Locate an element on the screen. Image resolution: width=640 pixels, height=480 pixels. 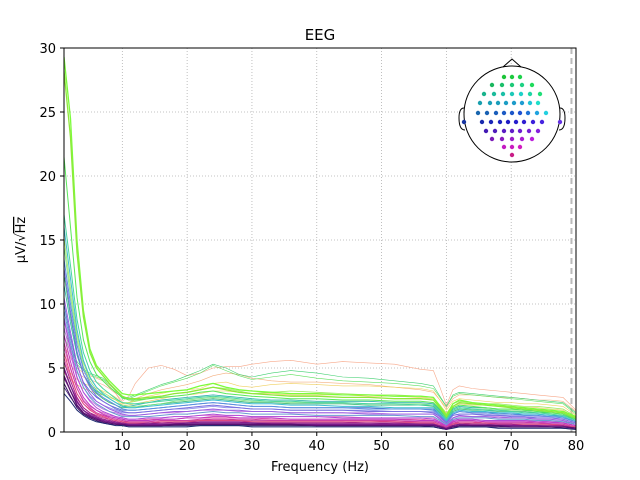
left-ear-icon is located at coordinates (462, 119).